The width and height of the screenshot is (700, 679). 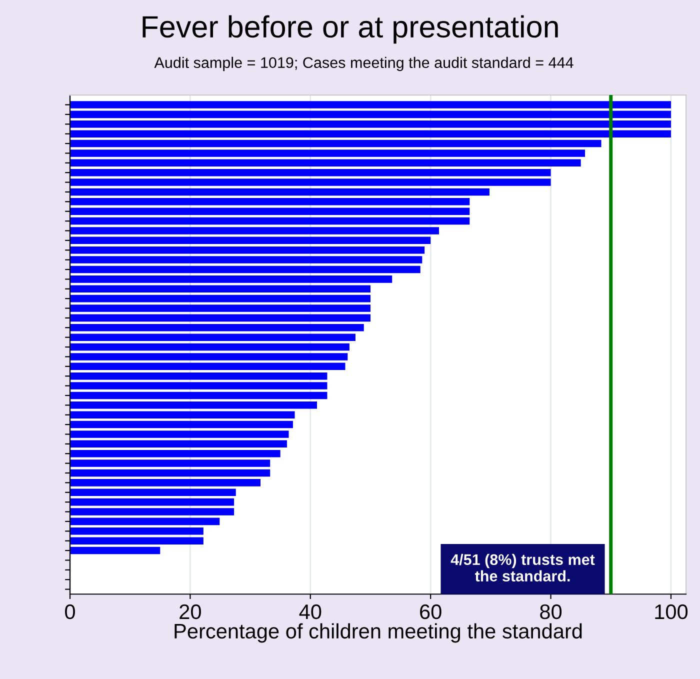 I want to click on chart-subtitle: Audit sample = 1019; Cases meeting the audit standard = 444, so click(x=364, y=64).